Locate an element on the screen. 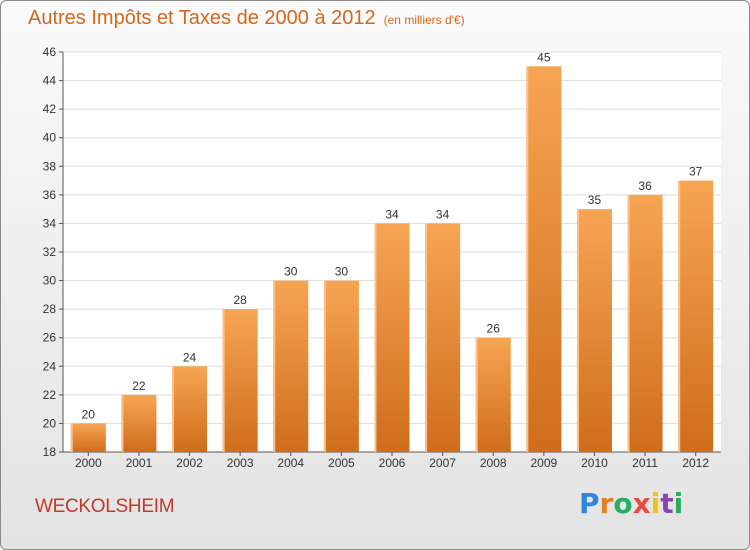  x-tick-label: 2012 is located at coordinates (695, 463).